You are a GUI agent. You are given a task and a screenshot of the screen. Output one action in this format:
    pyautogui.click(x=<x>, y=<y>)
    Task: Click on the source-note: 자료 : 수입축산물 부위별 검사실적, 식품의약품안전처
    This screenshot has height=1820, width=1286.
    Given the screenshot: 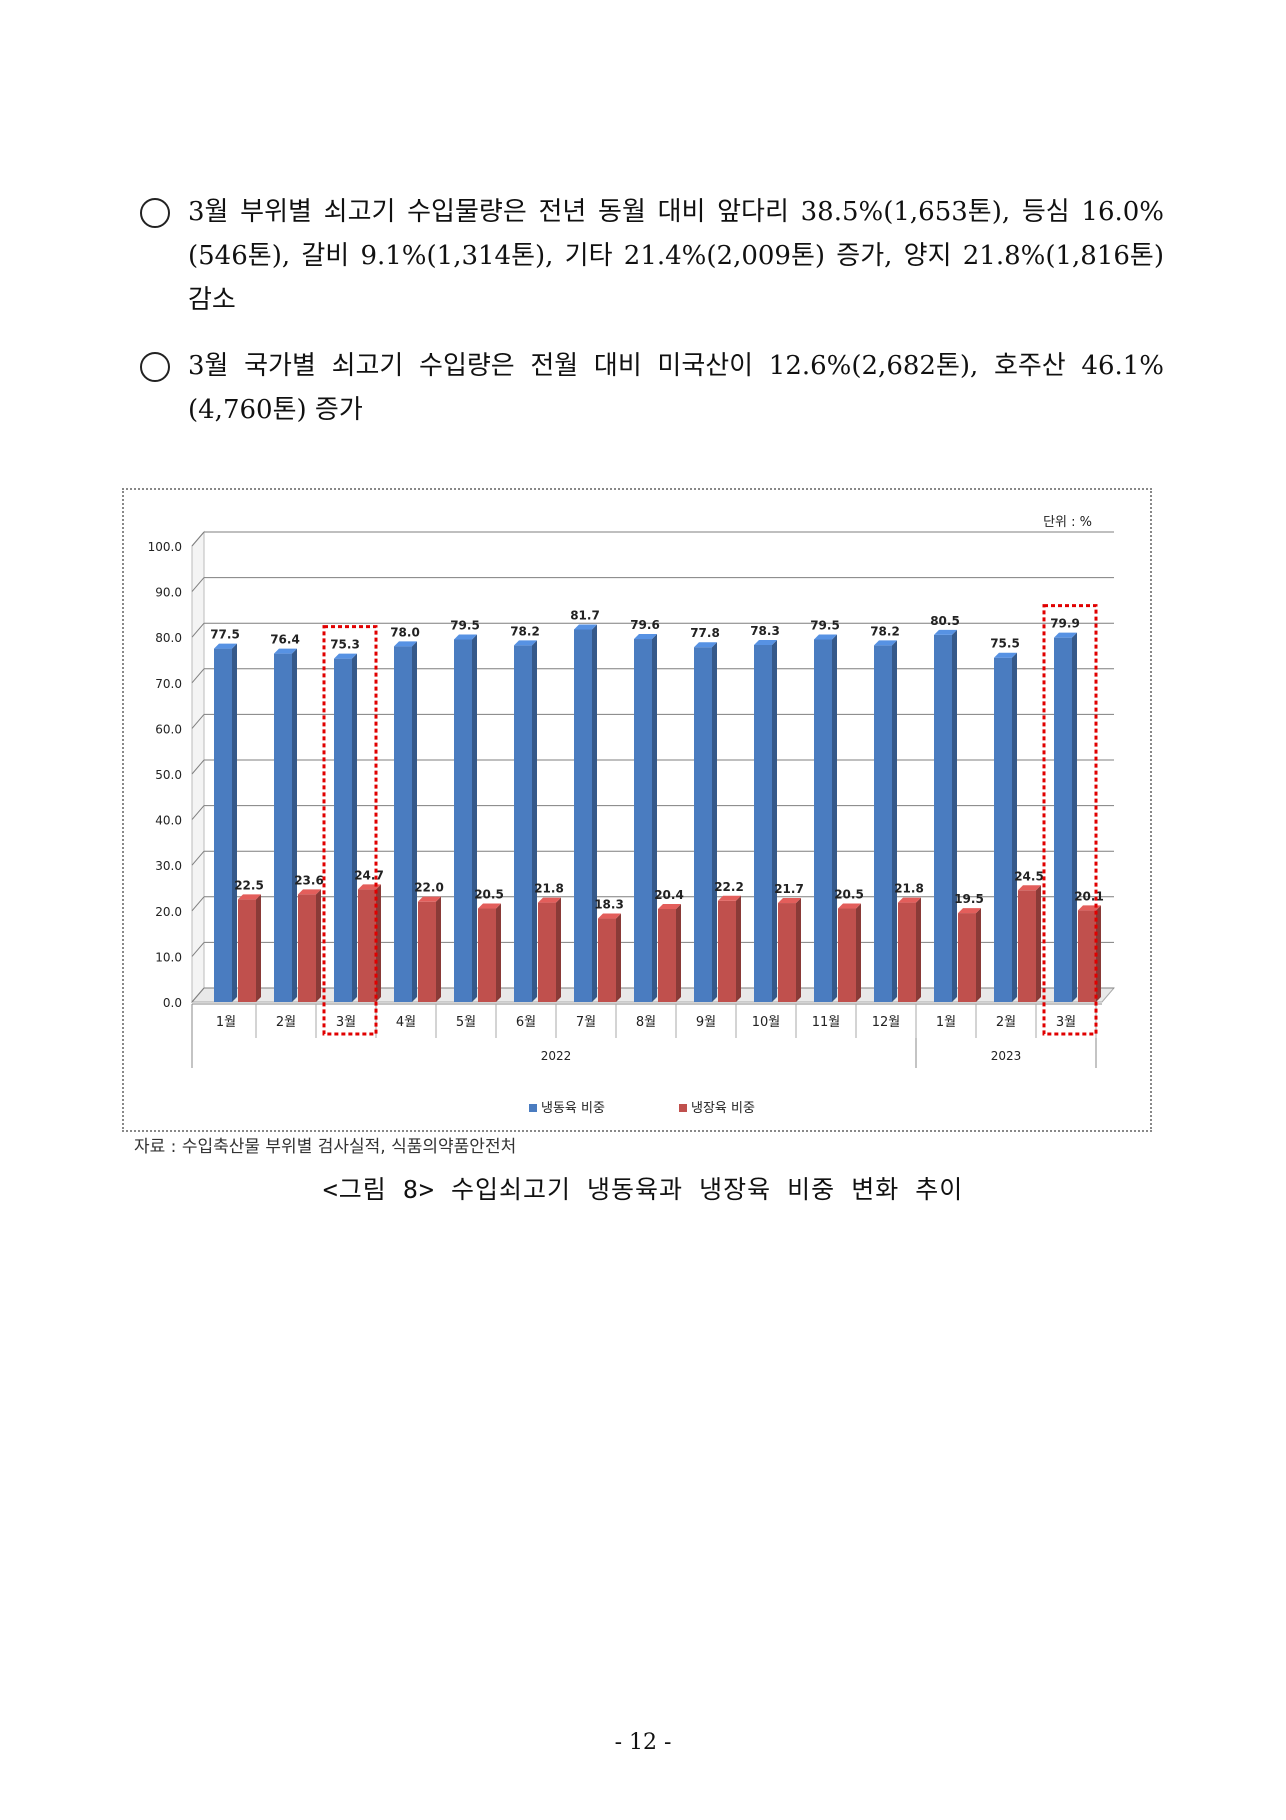 What is the action you would take?
    pyautogui.click(x=325, y=1147)
    